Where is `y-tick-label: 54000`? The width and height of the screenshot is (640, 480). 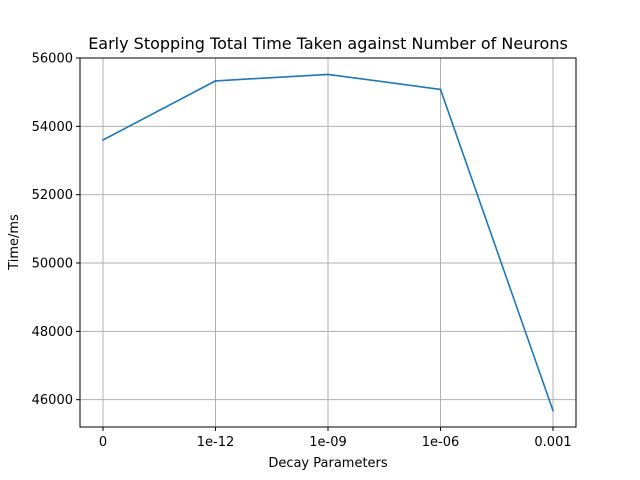
y-tick-label: 54000 is located at coordinates (52, 127).